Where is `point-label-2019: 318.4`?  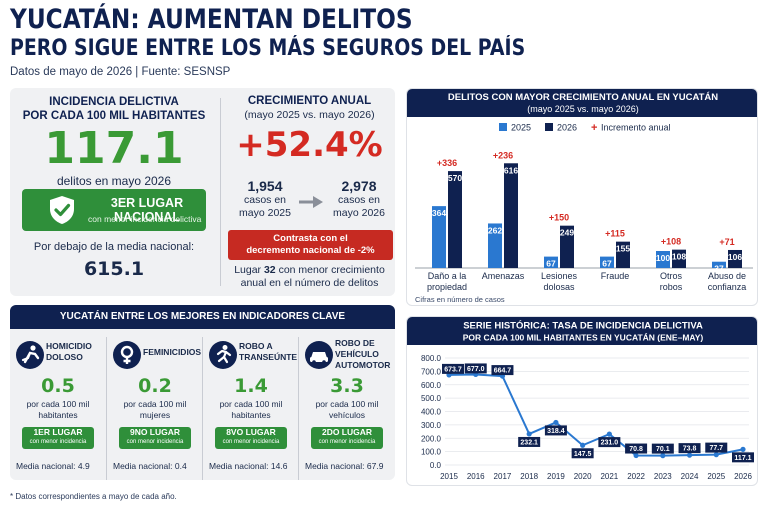
point-label-2019: 318.4 is located at coordinates (556, 431).